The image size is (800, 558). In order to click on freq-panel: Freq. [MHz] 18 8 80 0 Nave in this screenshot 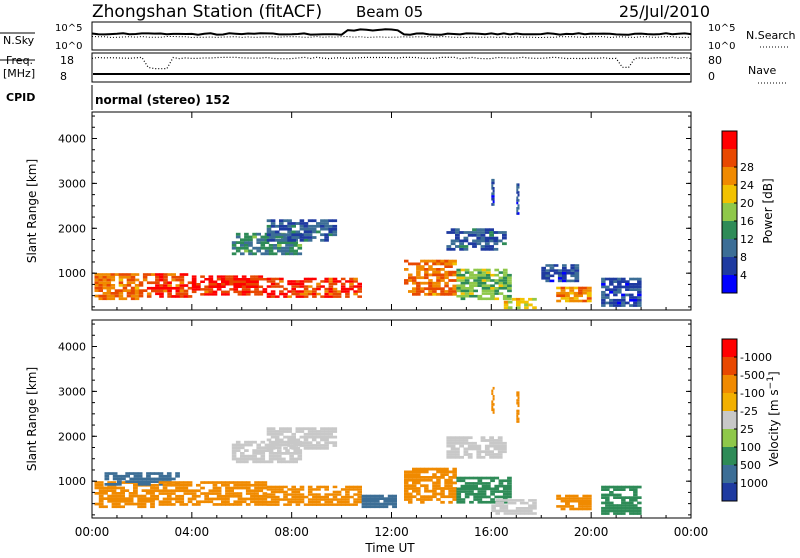, I will do `click(393, 68)`.